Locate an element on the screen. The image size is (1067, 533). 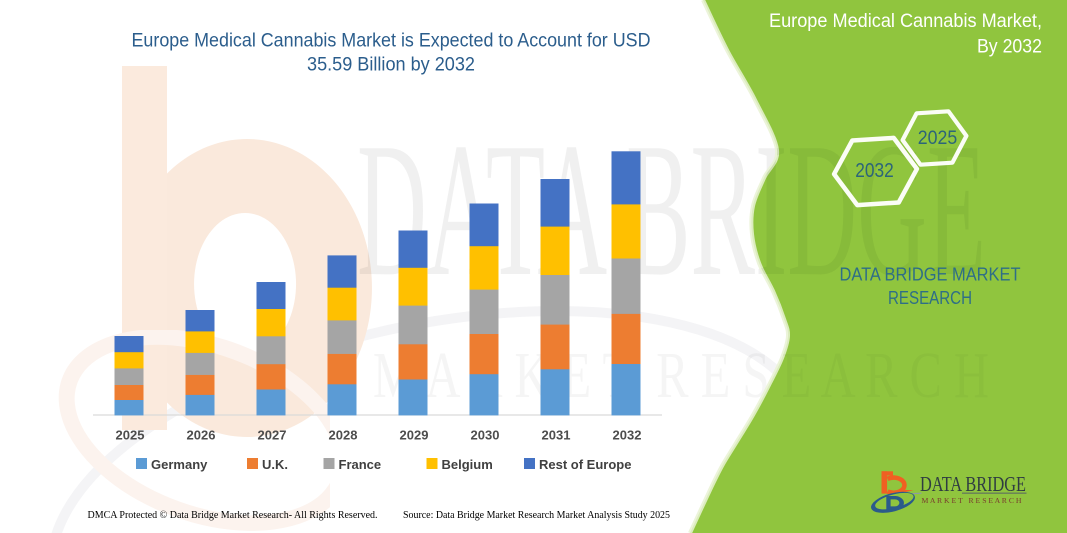
svg-text: 2031 is located at coordinates (556, 435).